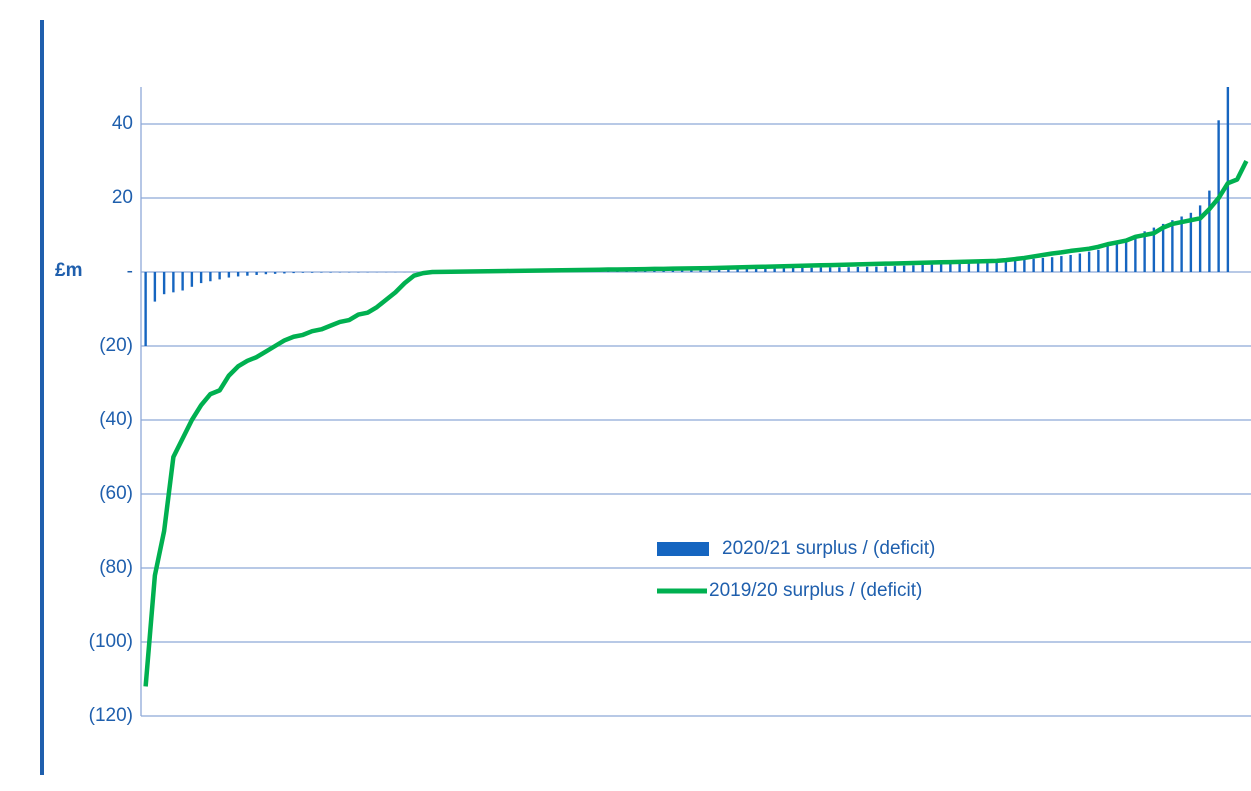  What do you see at coordinates (122, 123) in the screenshot?
I see `y-tick-label: 40` at bounding box center [122, 123].